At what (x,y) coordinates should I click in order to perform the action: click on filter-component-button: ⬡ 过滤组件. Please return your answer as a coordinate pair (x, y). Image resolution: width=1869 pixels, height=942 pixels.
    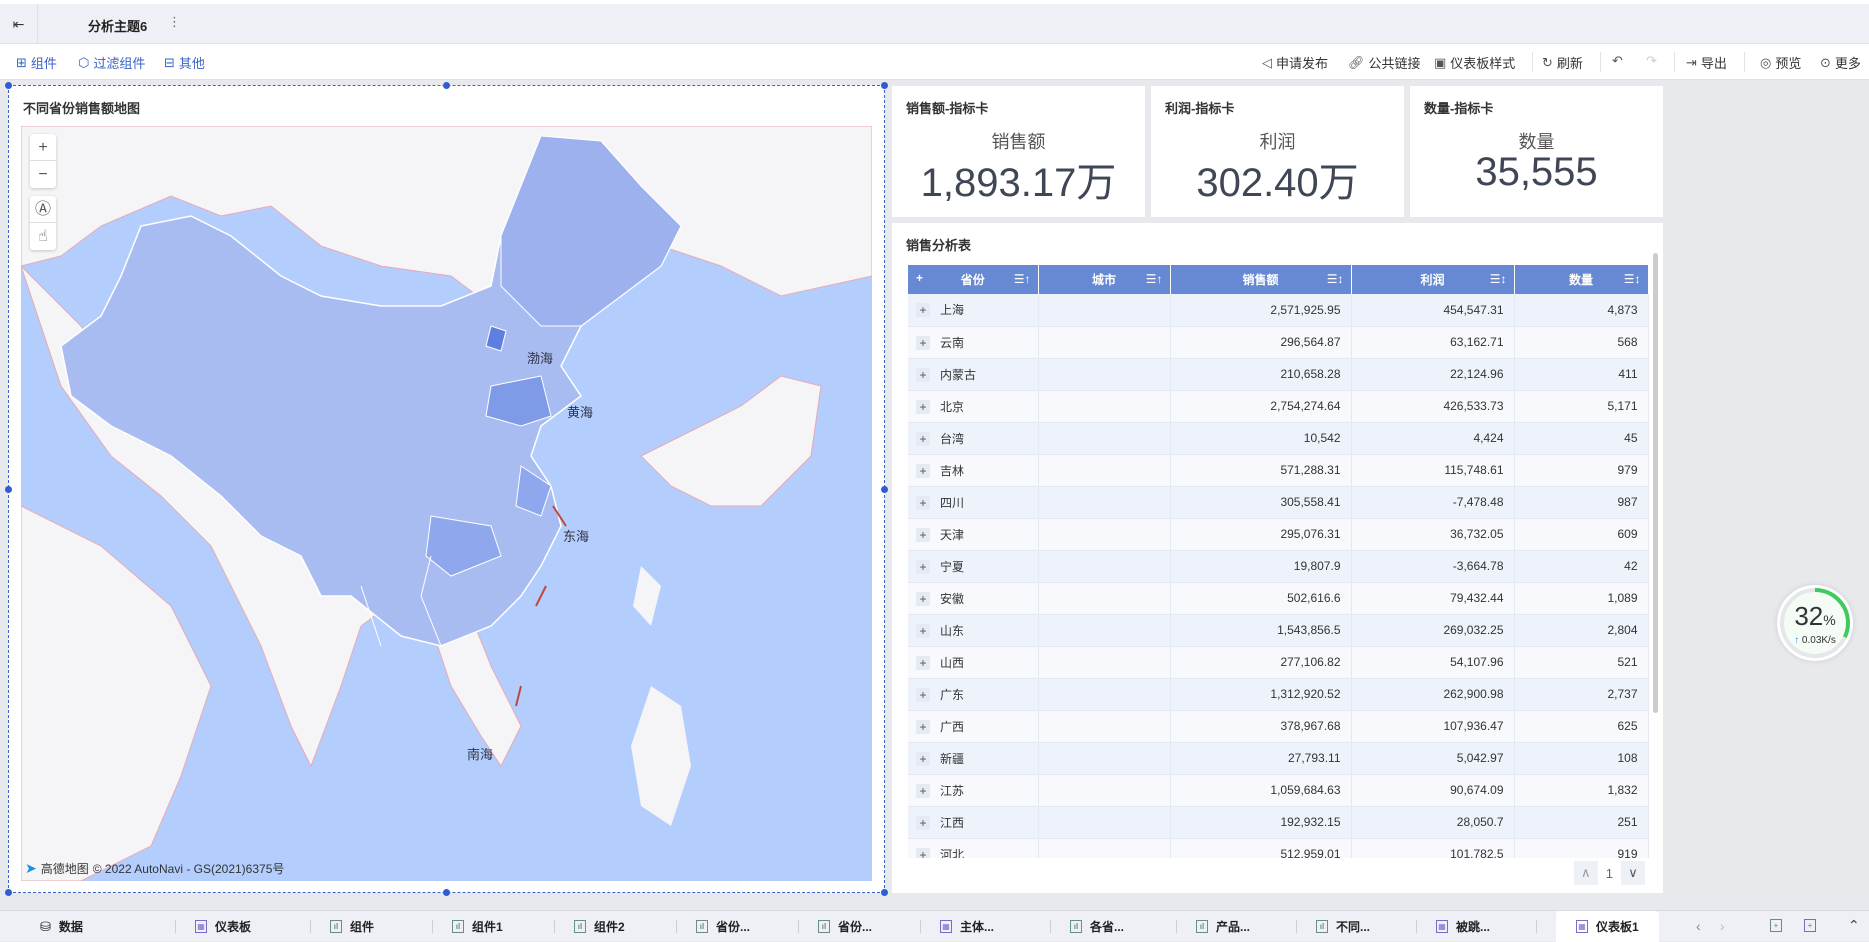
    Looking at the image, I should click on (112, 63).